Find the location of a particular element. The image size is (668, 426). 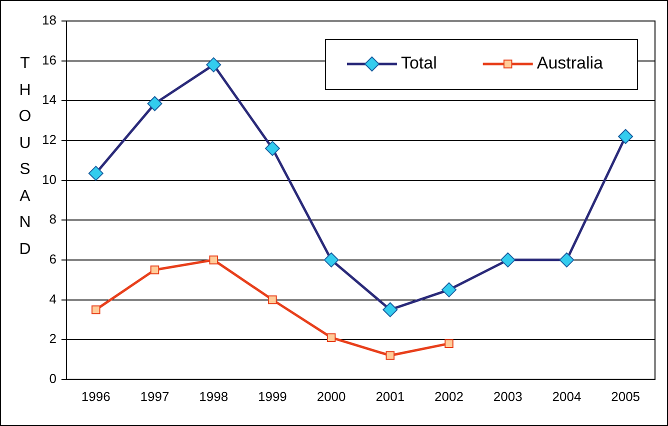

x-tick-label: 1996 is located at coordinates (95, 396).